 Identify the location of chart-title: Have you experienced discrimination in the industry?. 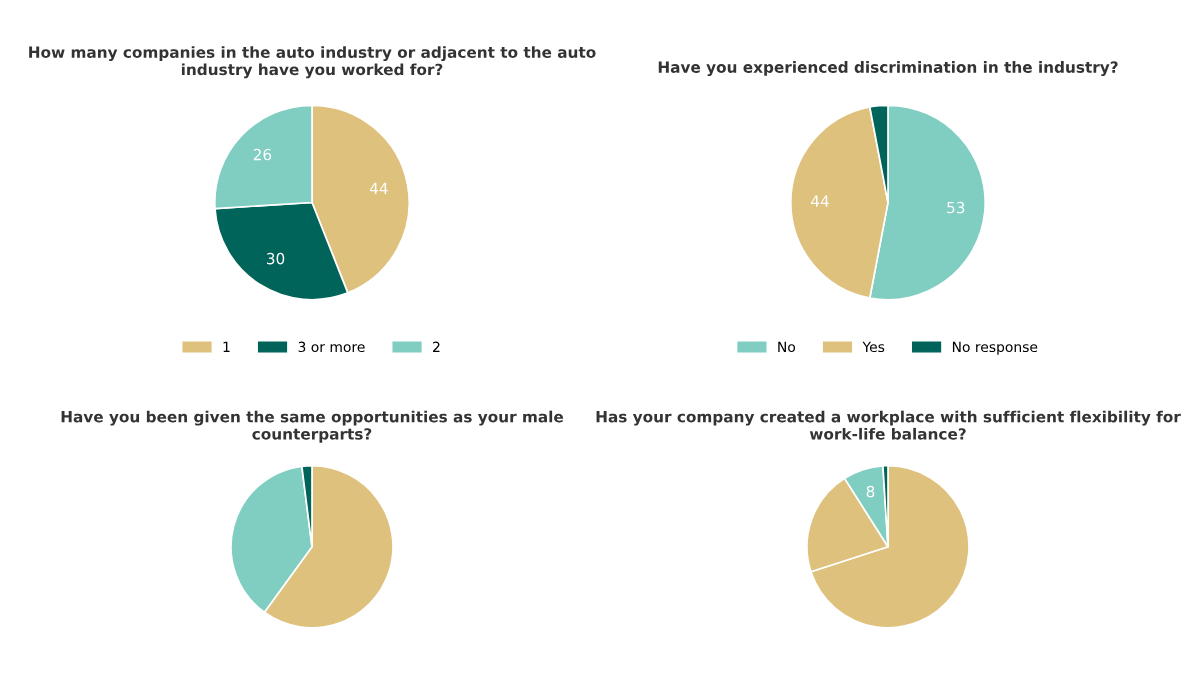
(888, 68).